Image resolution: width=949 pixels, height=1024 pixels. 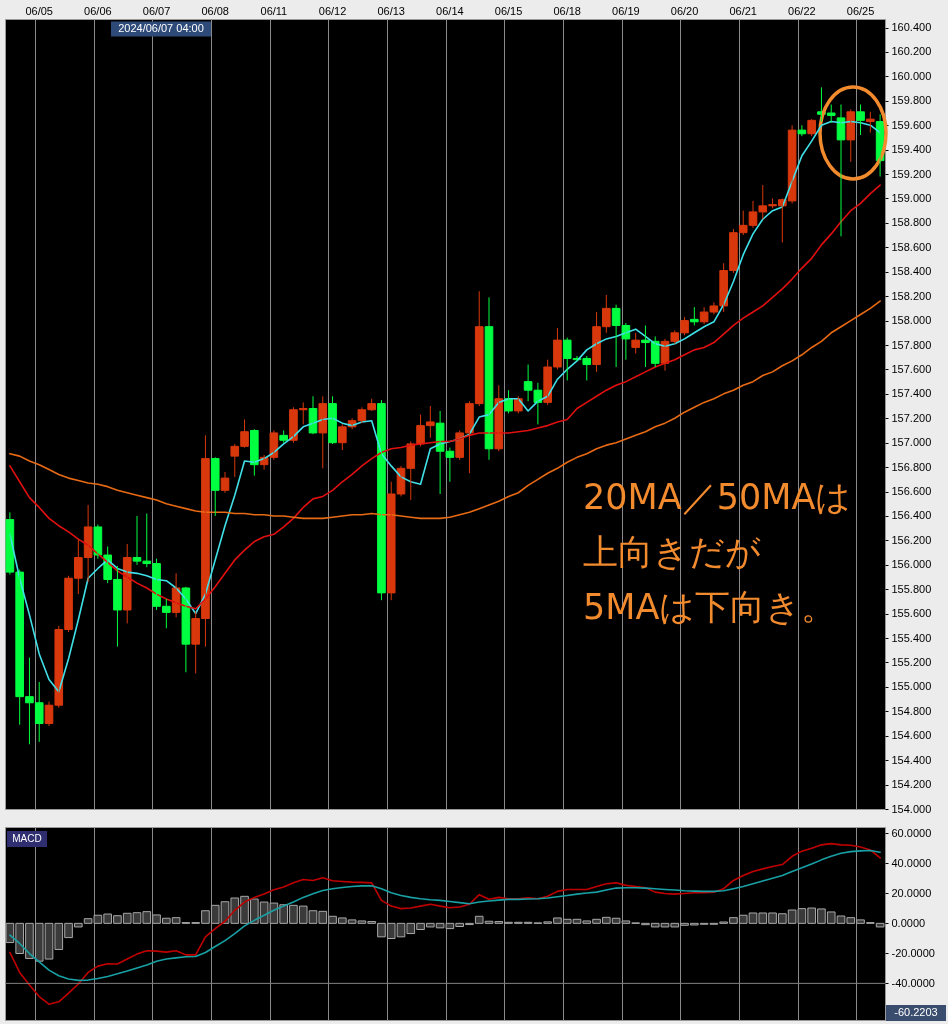 I want to click on y-tick-label: 155.600, so click(x=911, y=613).